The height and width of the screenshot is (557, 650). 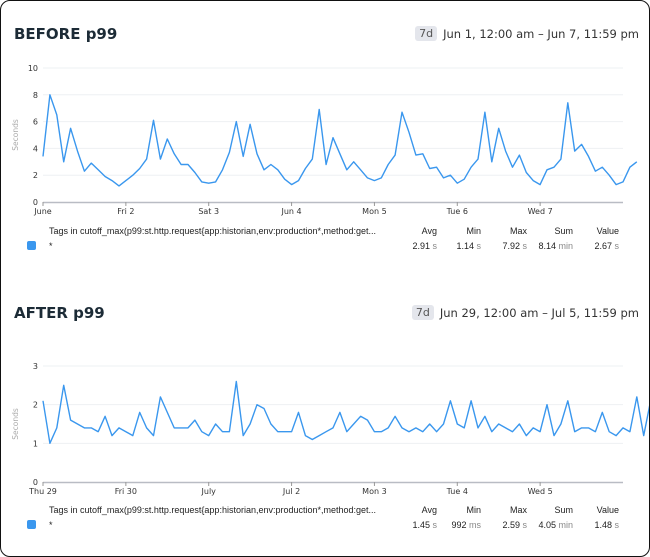 I want to click on avg-cell: 2.91 s, so click(x=413, y=246).